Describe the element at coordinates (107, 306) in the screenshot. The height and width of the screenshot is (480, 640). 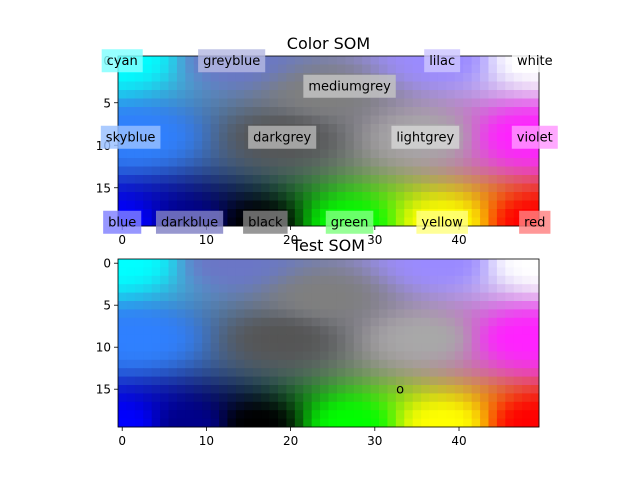
I see `y-tick-label: 5` at that location.